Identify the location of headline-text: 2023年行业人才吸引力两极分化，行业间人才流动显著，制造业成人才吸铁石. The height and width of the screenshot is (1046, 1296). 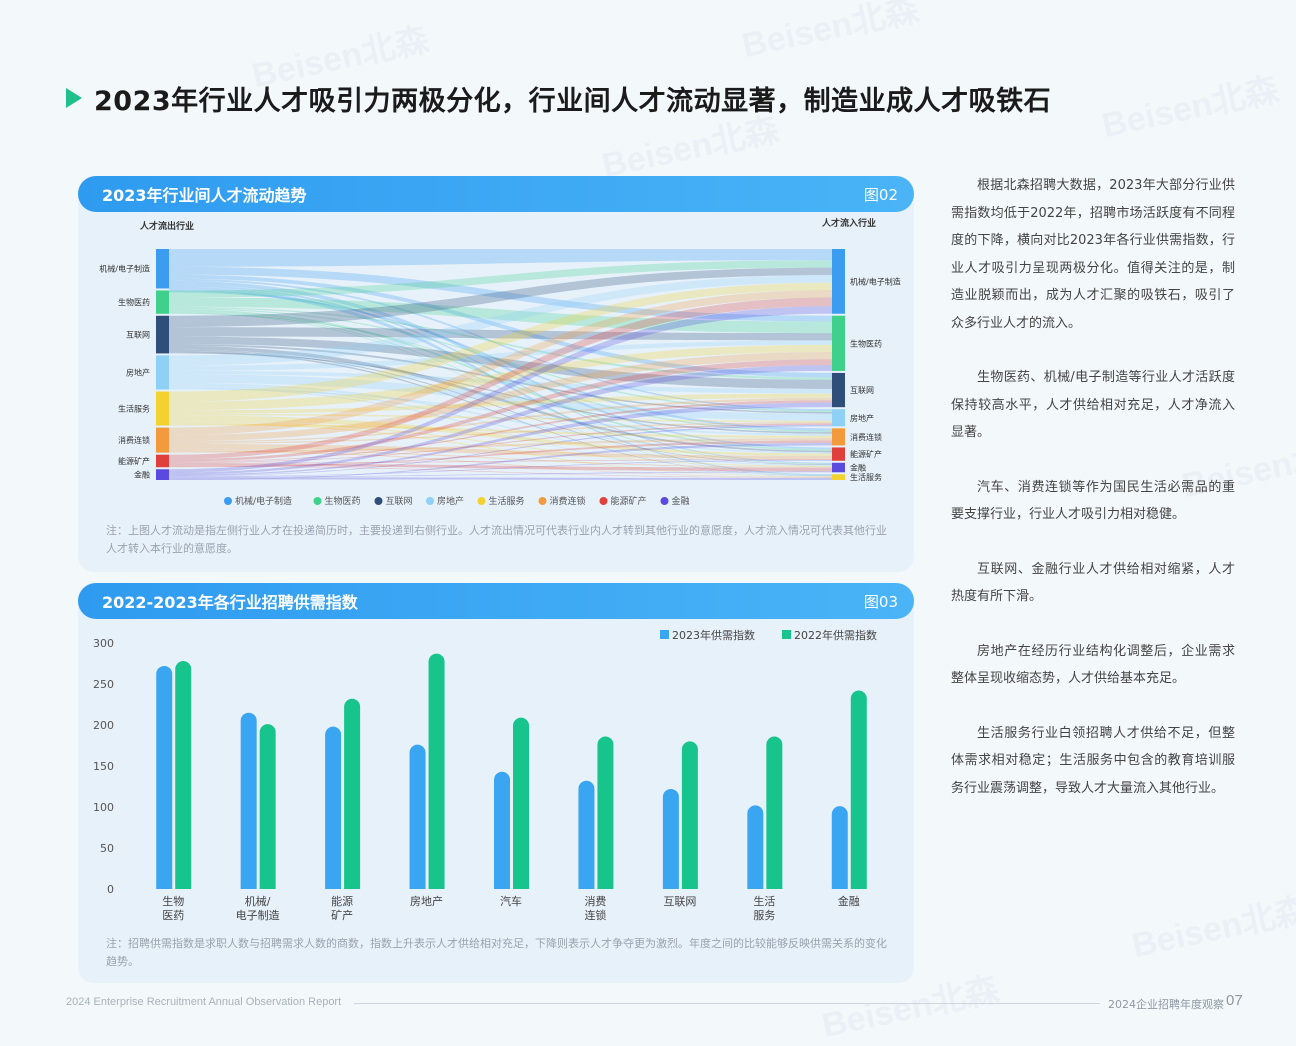
(573, 101).